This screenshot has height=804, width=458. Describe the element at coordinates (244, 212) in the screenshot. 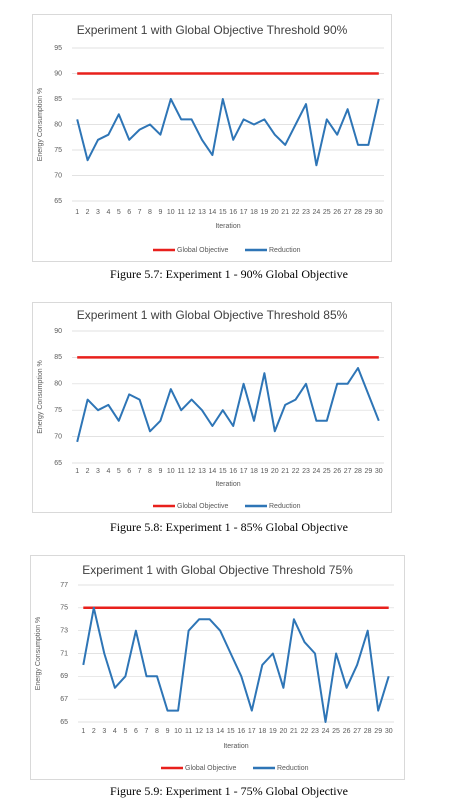

I see `x-tick-label: 17` at that location.